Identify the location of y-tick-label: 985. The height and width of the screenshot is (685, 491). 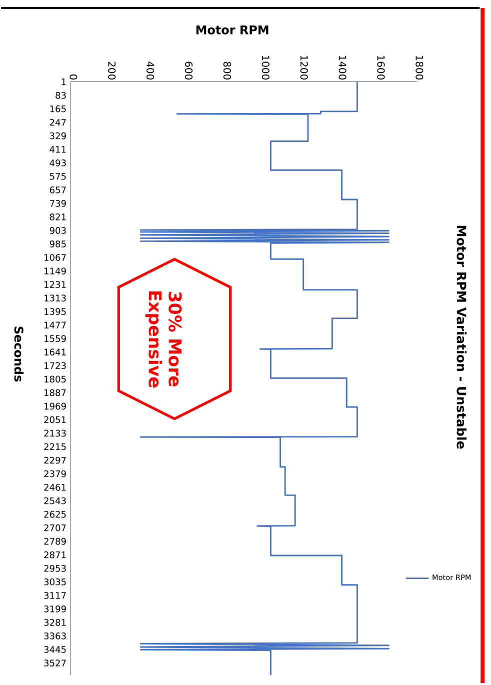
(58, 244).